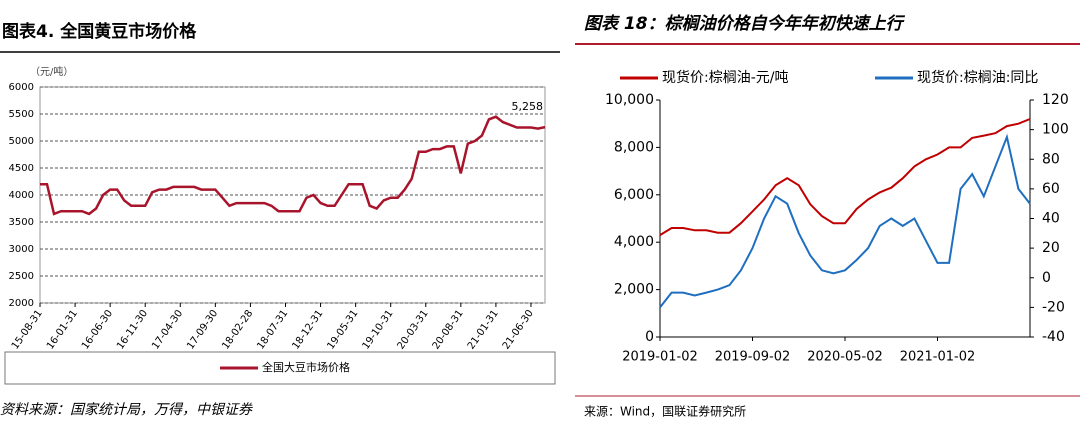  Describe the element at coordinates (634, 195) in the screenshot. I see `y-tick-label: 6,000` at that location.